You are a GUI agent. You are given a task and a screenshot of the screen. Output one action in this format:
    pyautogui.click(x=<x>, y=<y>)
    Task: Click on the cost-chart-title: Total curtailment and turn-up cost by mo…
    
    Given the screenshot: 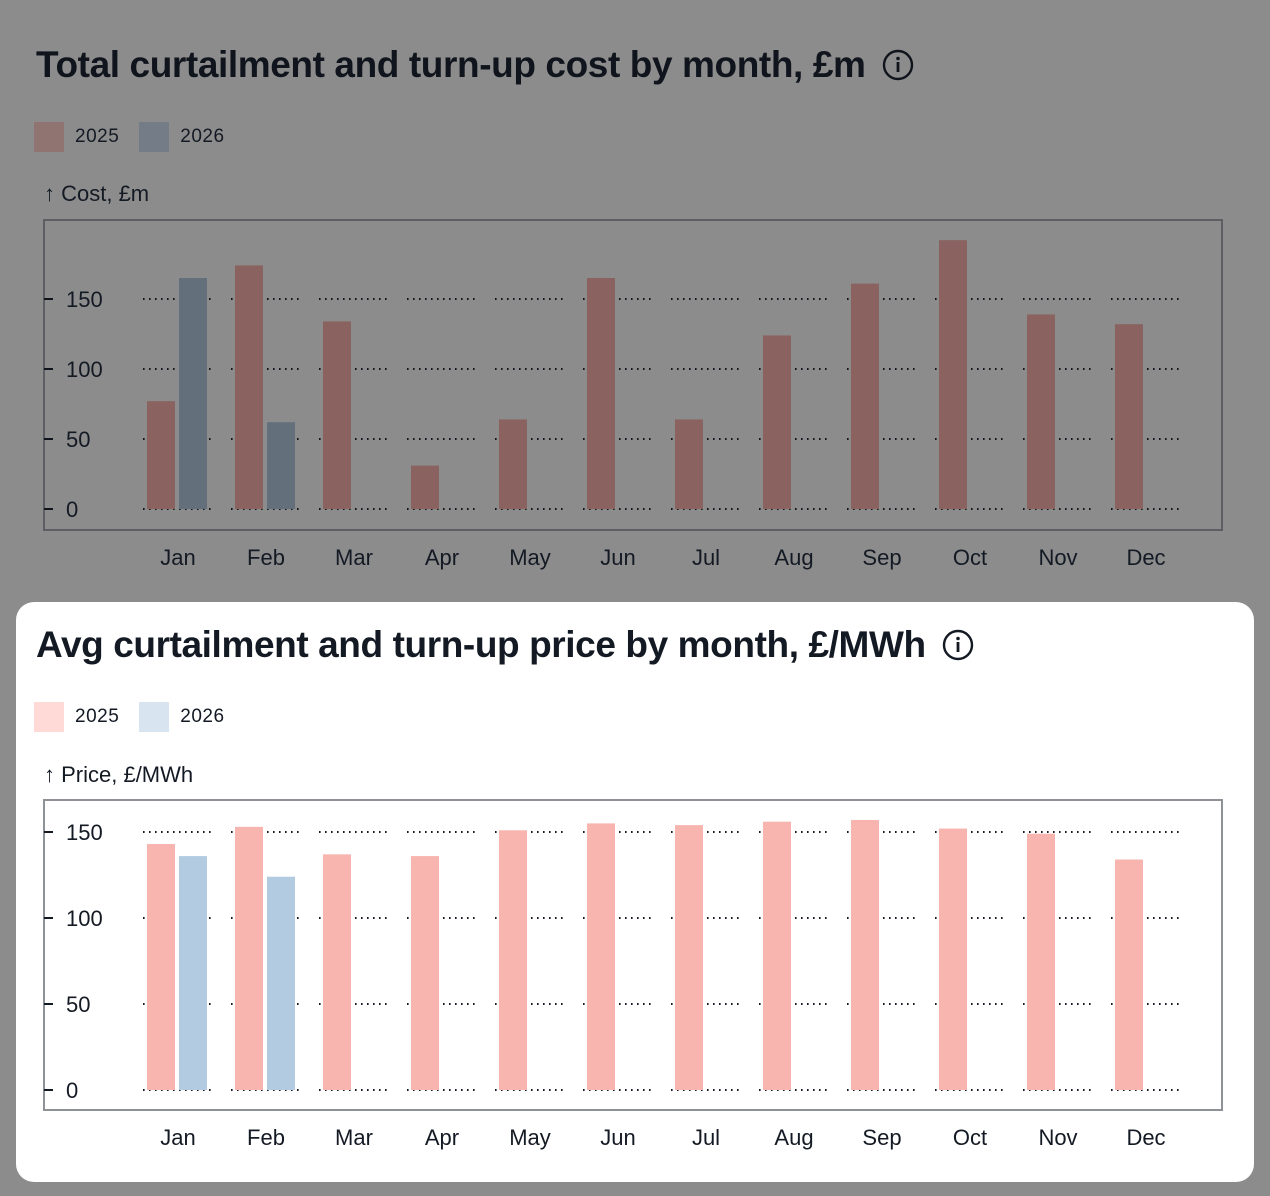 What is the action you would take?
    pyautogui.click(x=475, y=65)
    